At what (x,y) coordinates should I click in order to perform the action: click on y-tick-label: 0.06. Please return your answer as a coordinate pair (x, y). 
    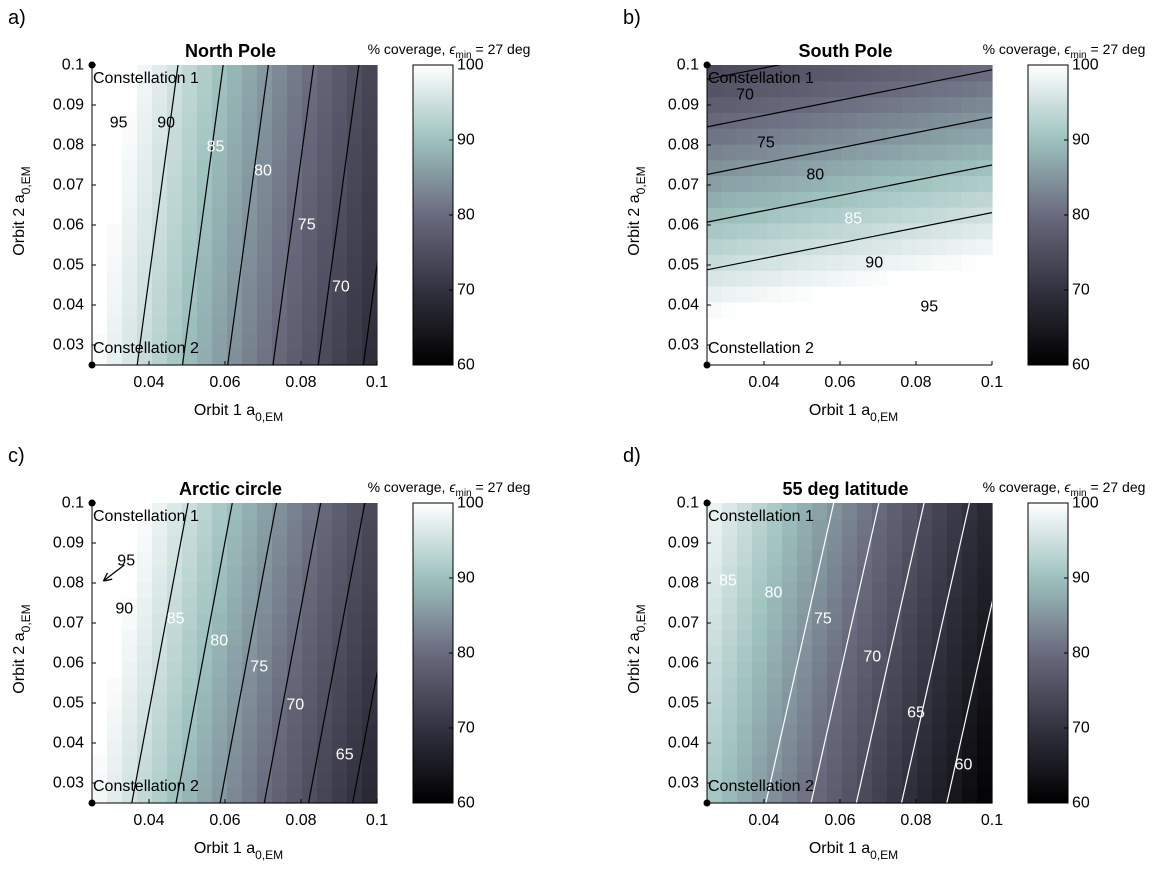
    Looking at the image, I should click on (683, 225).